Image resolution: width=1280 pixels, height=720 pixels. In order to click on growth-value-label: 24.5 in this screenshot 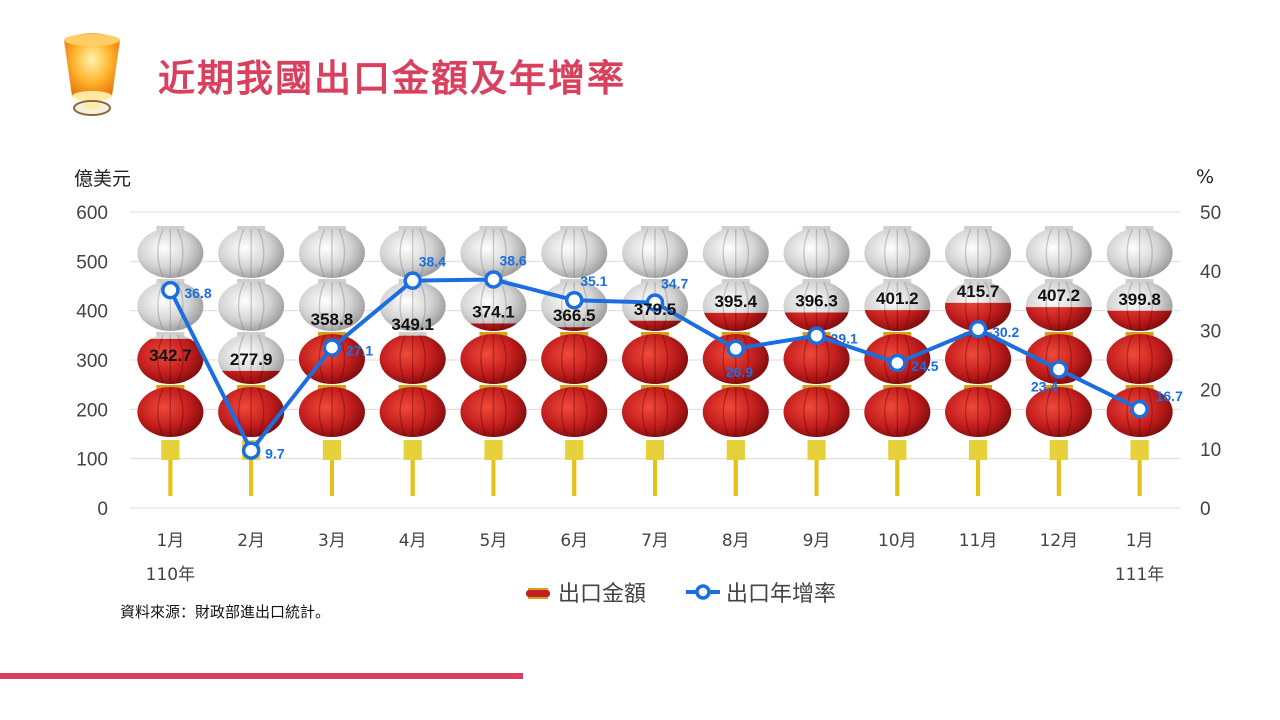, I will do `click(924, 366)`.